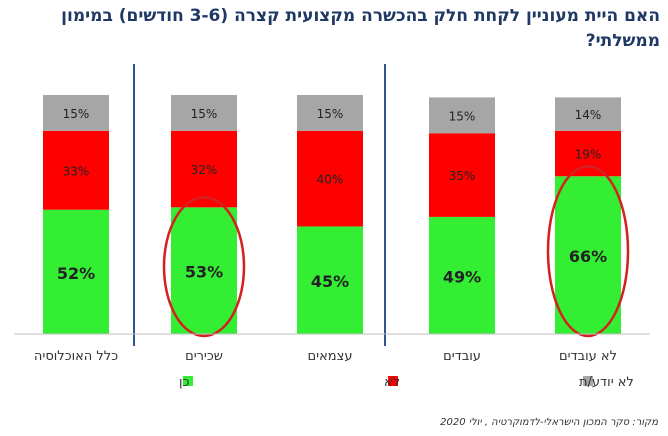 This screenshot has height=436, width=668. Describe the element at coordinates (588, 356) in the screenshot. I see `category-label: לא עובדים` at that location.